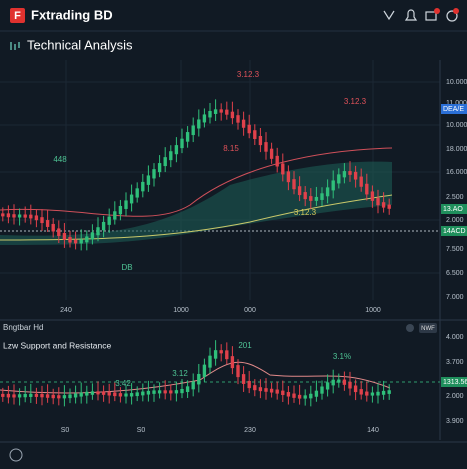 The image size is (467, 469). What do you see at coordinates (420, 15) in the screenshot?
I see `header-icons` at bounding box center [420, 15].